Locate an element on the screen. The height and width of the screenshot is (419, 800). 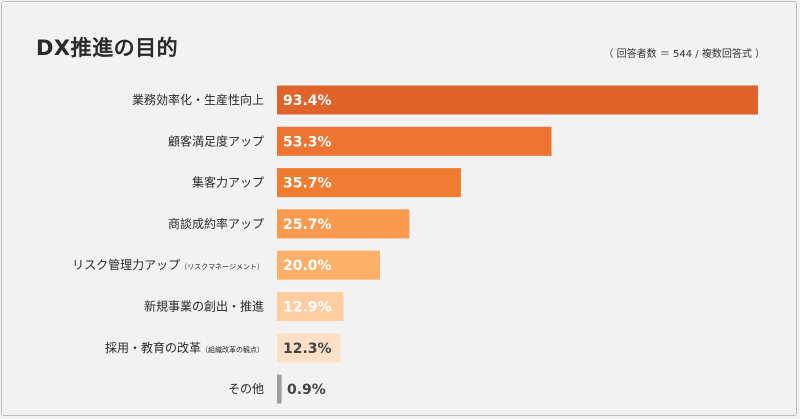
value-label-5: 12.9% is located at coordinates (307, 308).